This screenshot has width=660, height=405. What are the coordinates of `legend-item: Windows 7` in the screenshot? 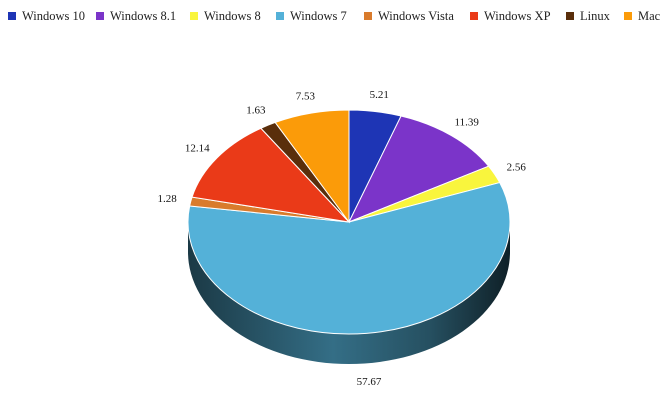 It's located at (311, 16).